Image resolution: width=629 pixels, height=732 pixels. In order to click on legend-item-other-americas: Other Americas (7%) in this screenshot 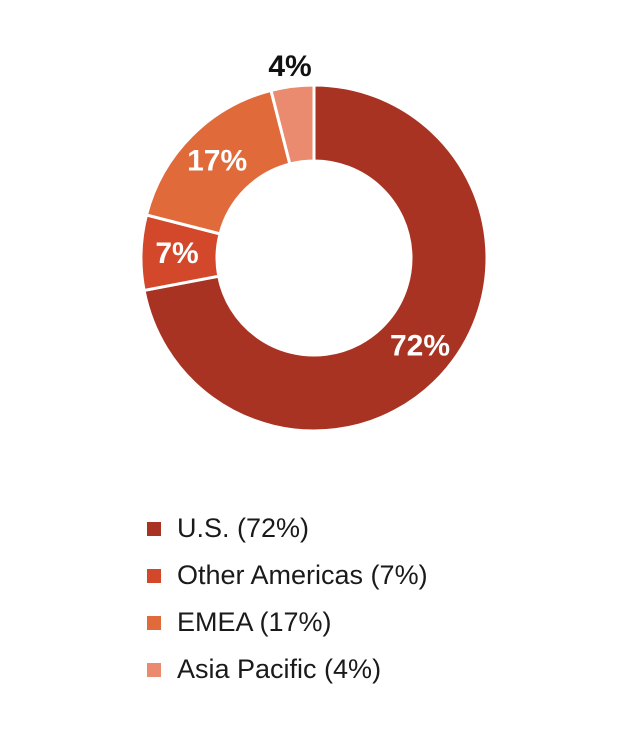, I will do `click(287, 575)`.